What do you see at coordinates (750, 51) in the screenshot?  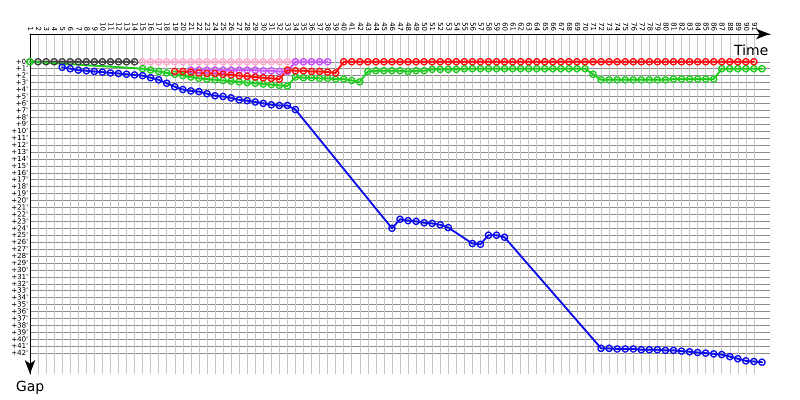 I see `x-axis-title: Time` at bounding box center [750, 51].